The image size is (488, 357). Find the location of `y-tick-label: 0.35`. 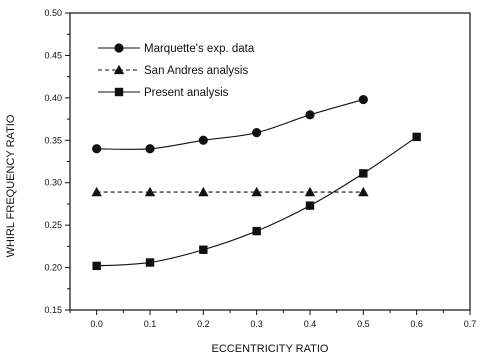

y-tick-label: 0.35 is located at coordinates (53, 140).